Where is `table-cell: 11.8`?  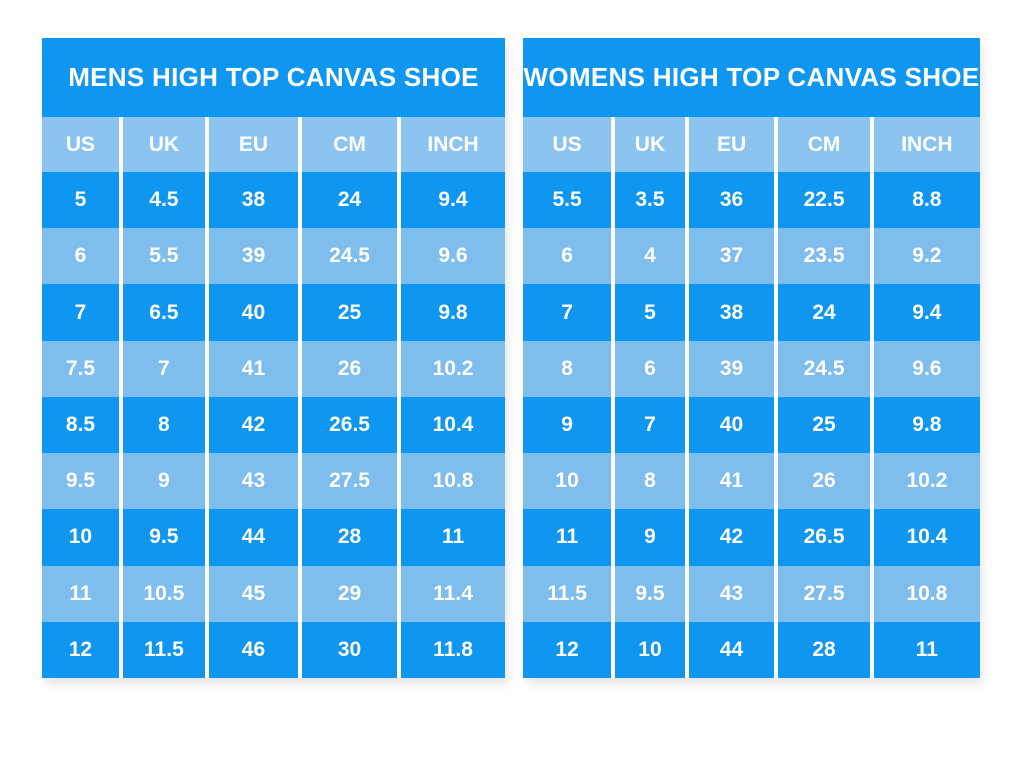
table-cell: 11.8 is located at coordinates (451, 649).